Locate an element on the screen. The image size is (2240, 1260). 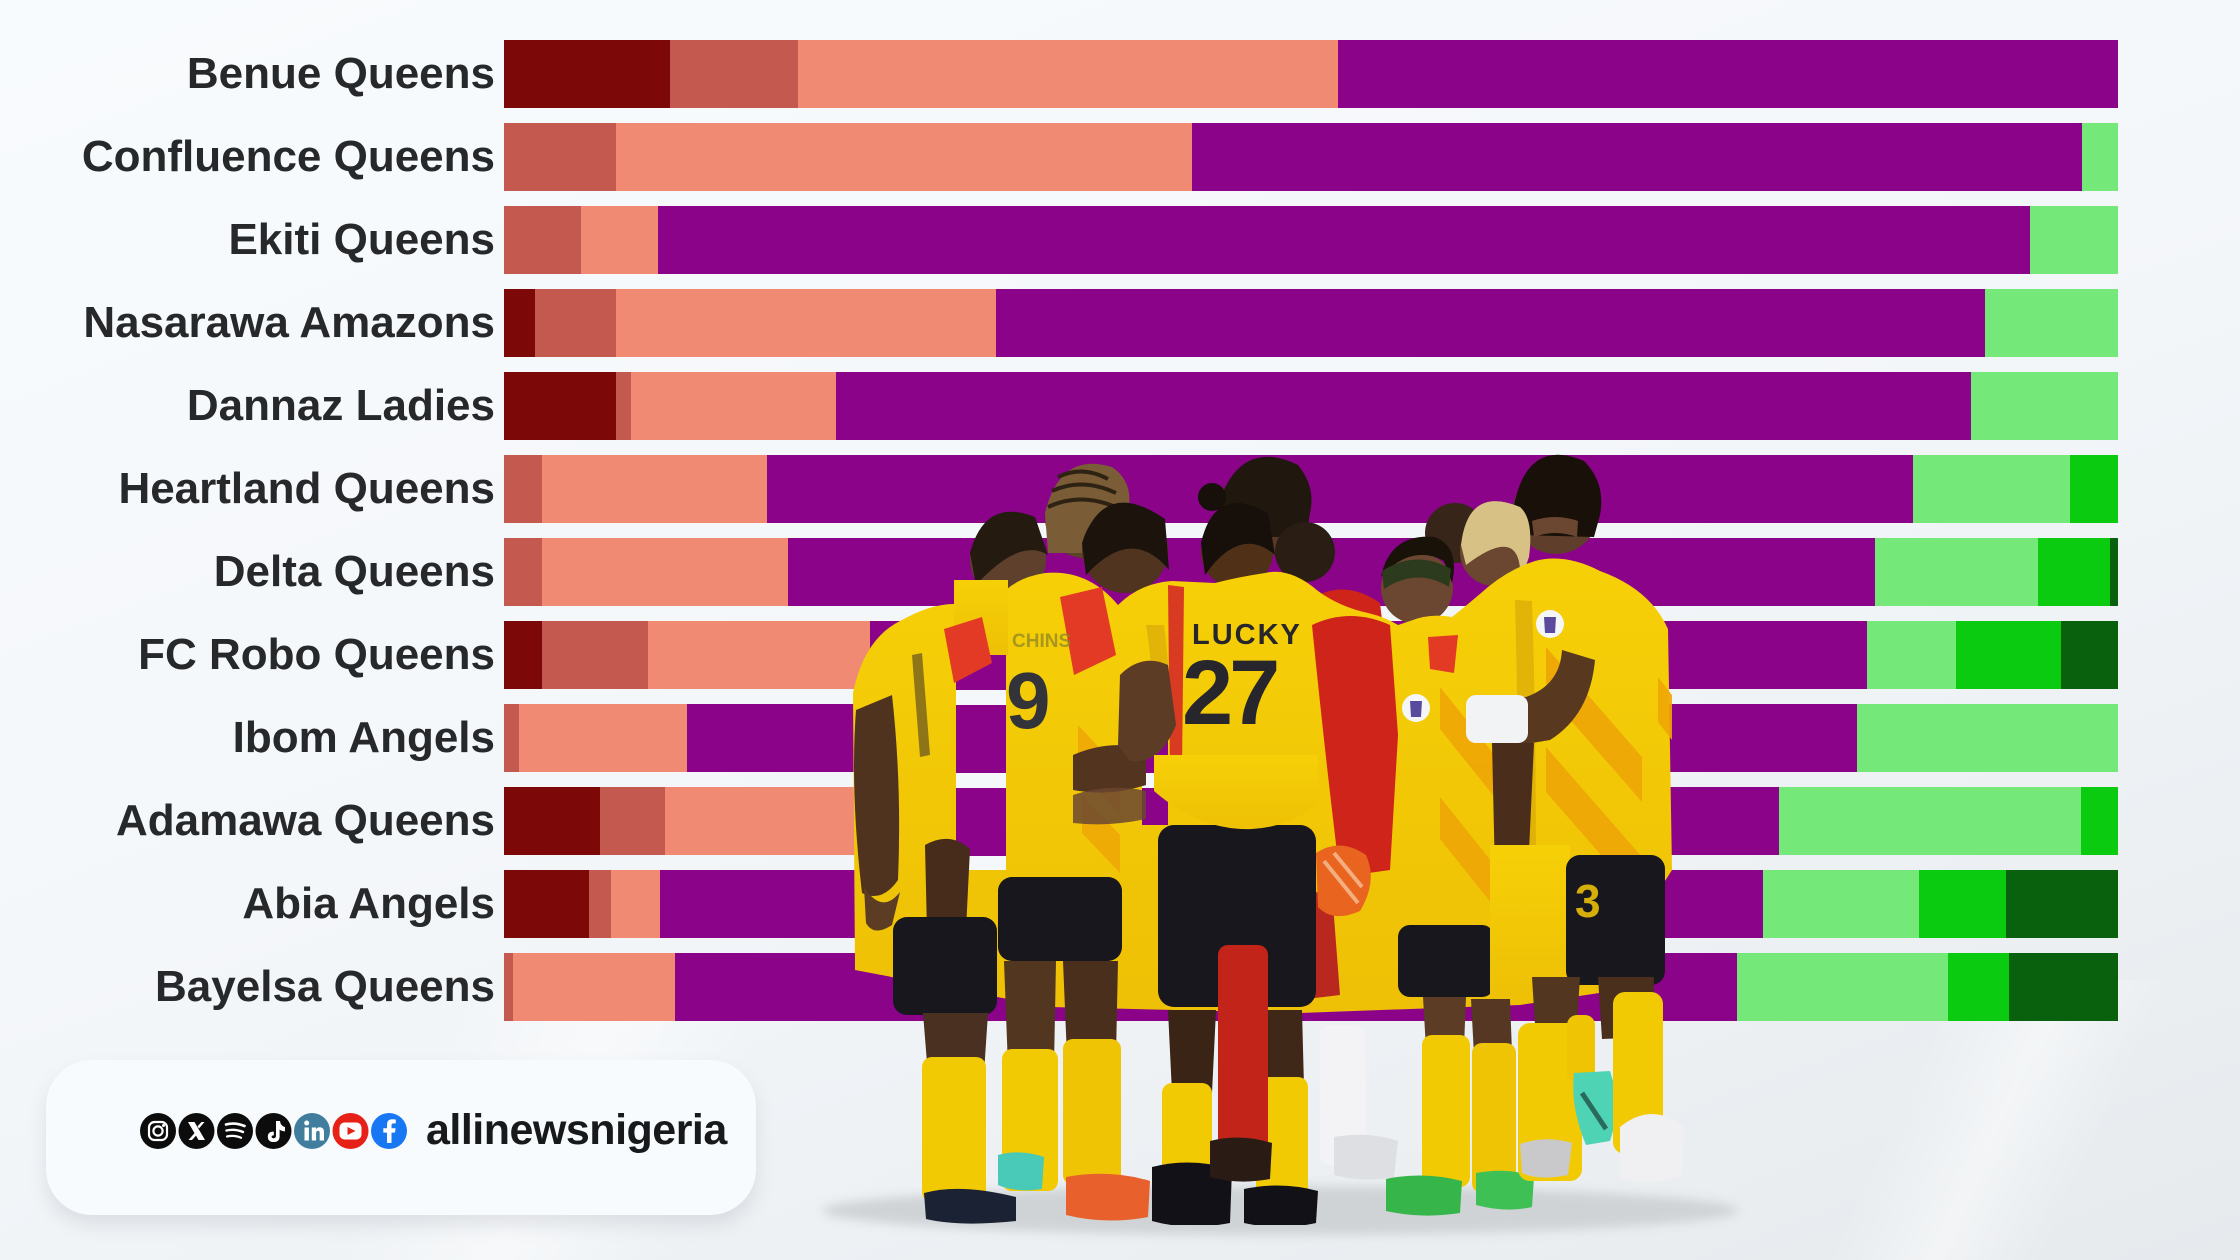
svg-text: 9 is located at coordinates (1028, 700).